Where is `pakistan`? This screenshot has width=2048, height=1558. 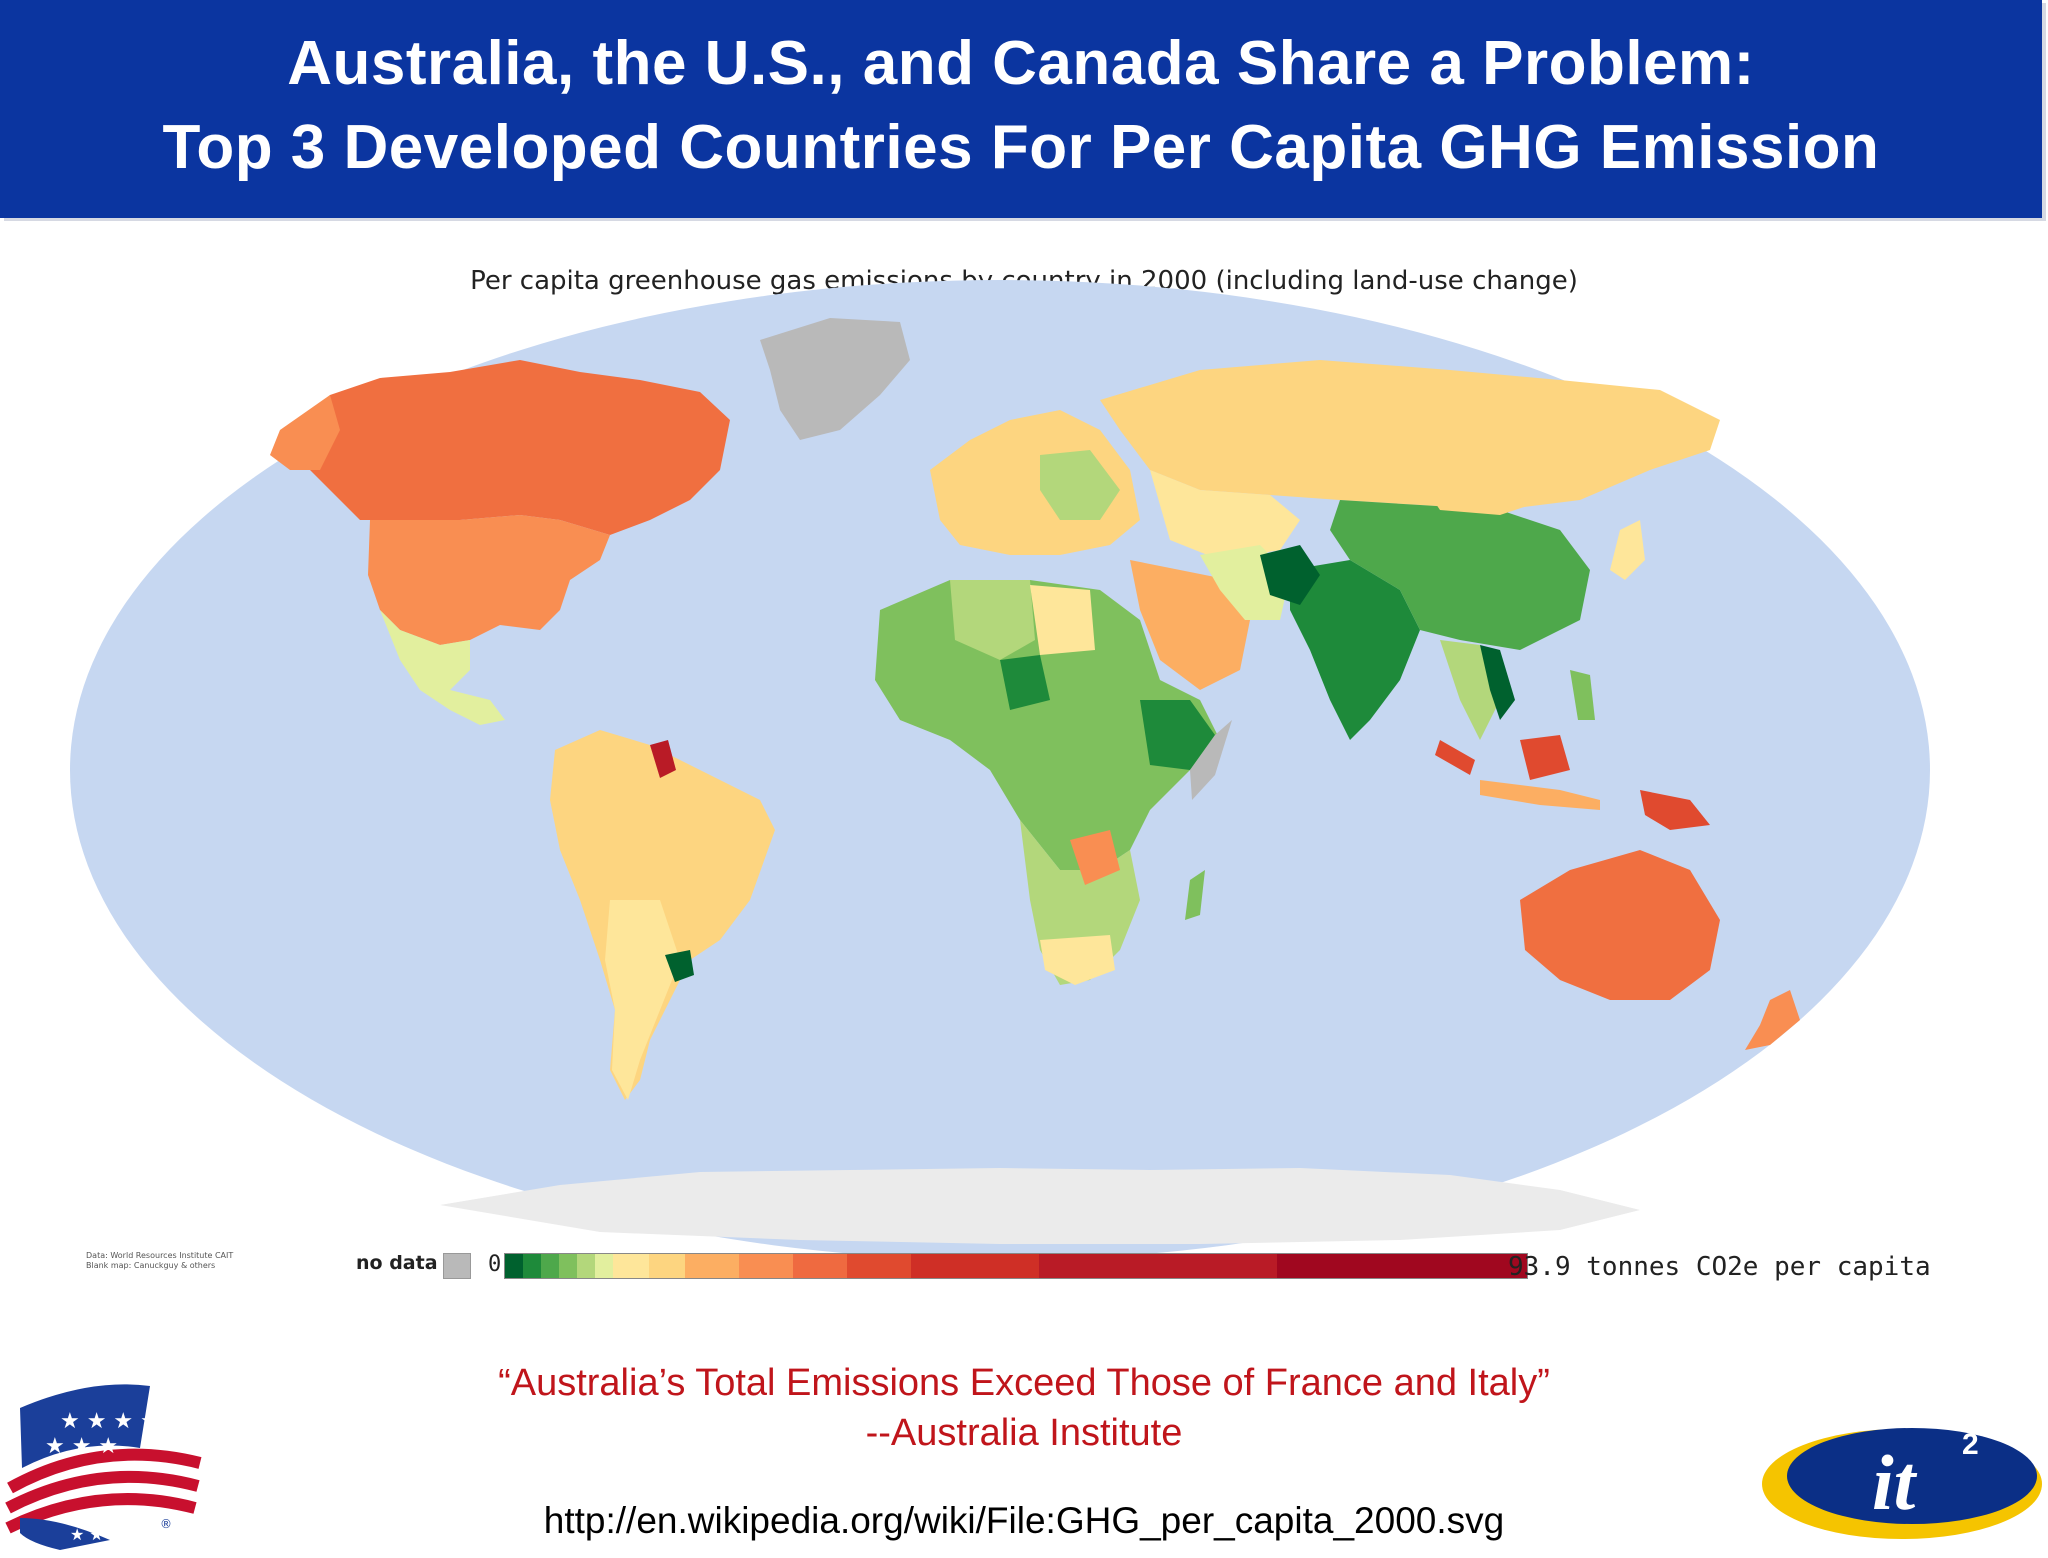 pakistan is located at coordinates (1290, 575).